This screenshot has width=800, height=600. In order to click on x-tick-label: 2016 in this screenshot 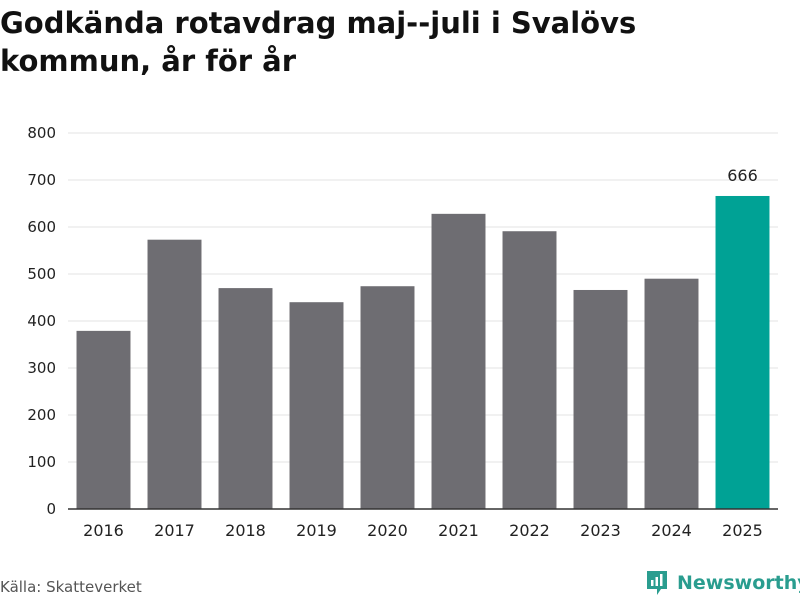, I will do `click(103, 530)`.